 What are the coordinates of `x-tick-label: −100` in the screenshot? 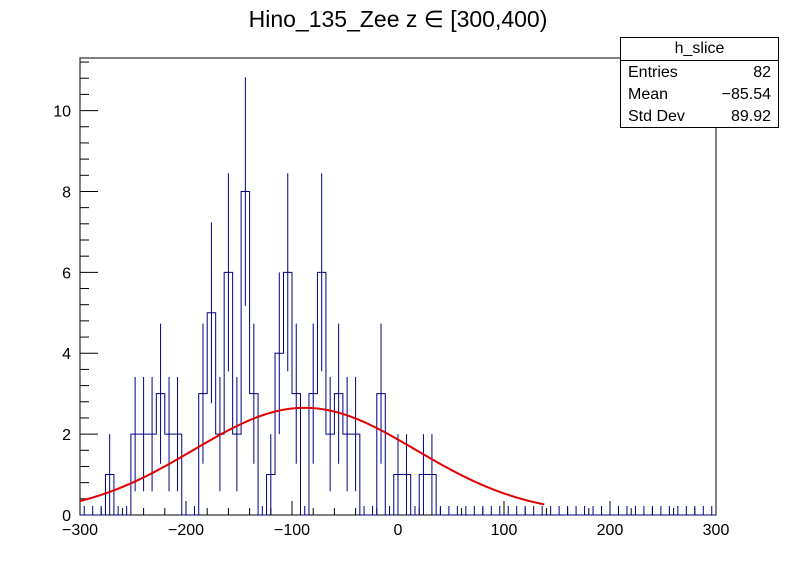 It's located at (292, 530).